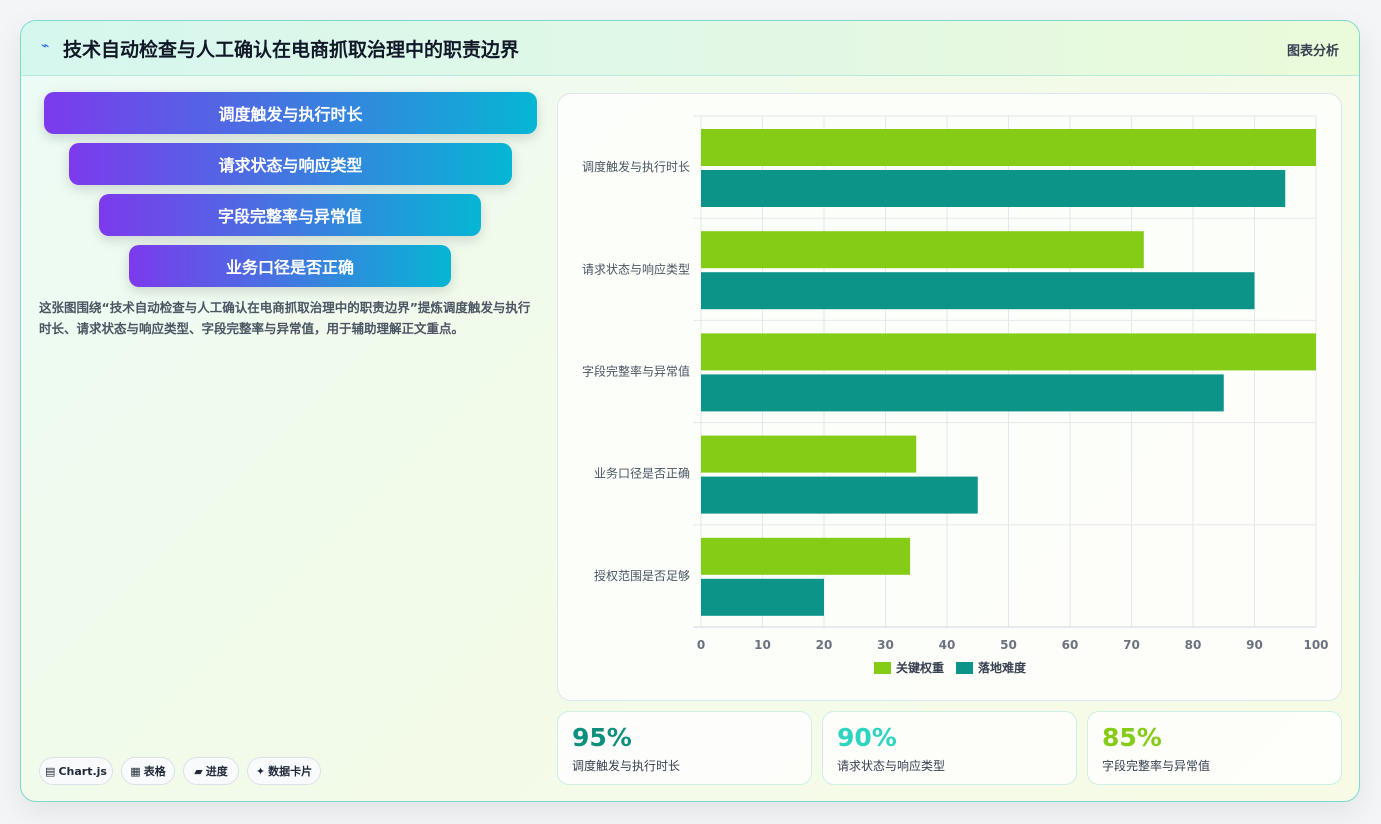 Image resolution: width=1381 pixels, height=824 pixels. What do you see at coordinates (50, 771) in the screenshot?
I see `table-icon: ▤` at bounding box center [50, 771].